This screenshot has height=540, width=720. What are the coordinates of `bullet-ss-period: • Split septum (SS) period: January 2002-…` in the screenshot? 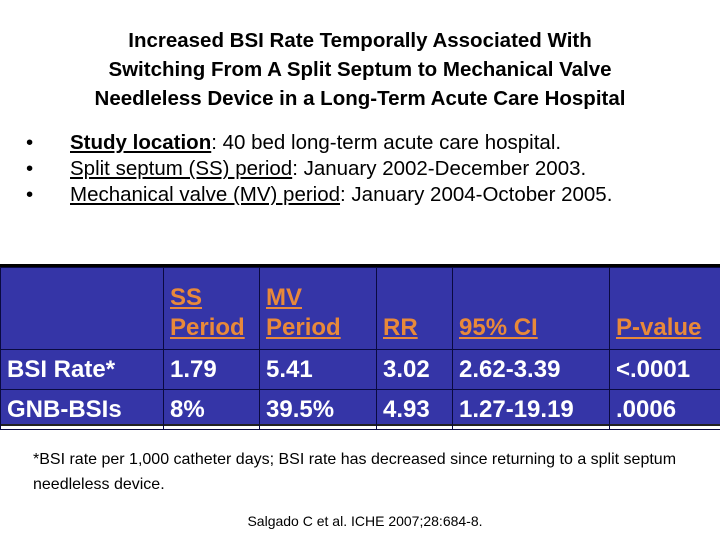 It's located at (366, 169).